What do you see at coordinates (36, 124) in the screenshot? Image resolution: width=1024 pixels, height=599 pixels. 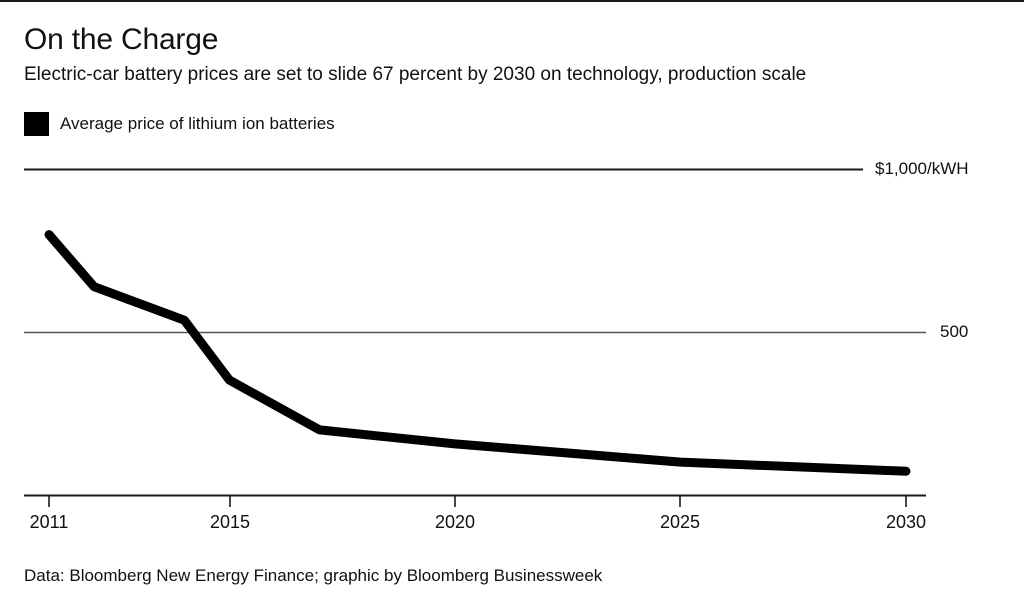 I see `legend-swatch-icon` at bounding box center [36, 124].